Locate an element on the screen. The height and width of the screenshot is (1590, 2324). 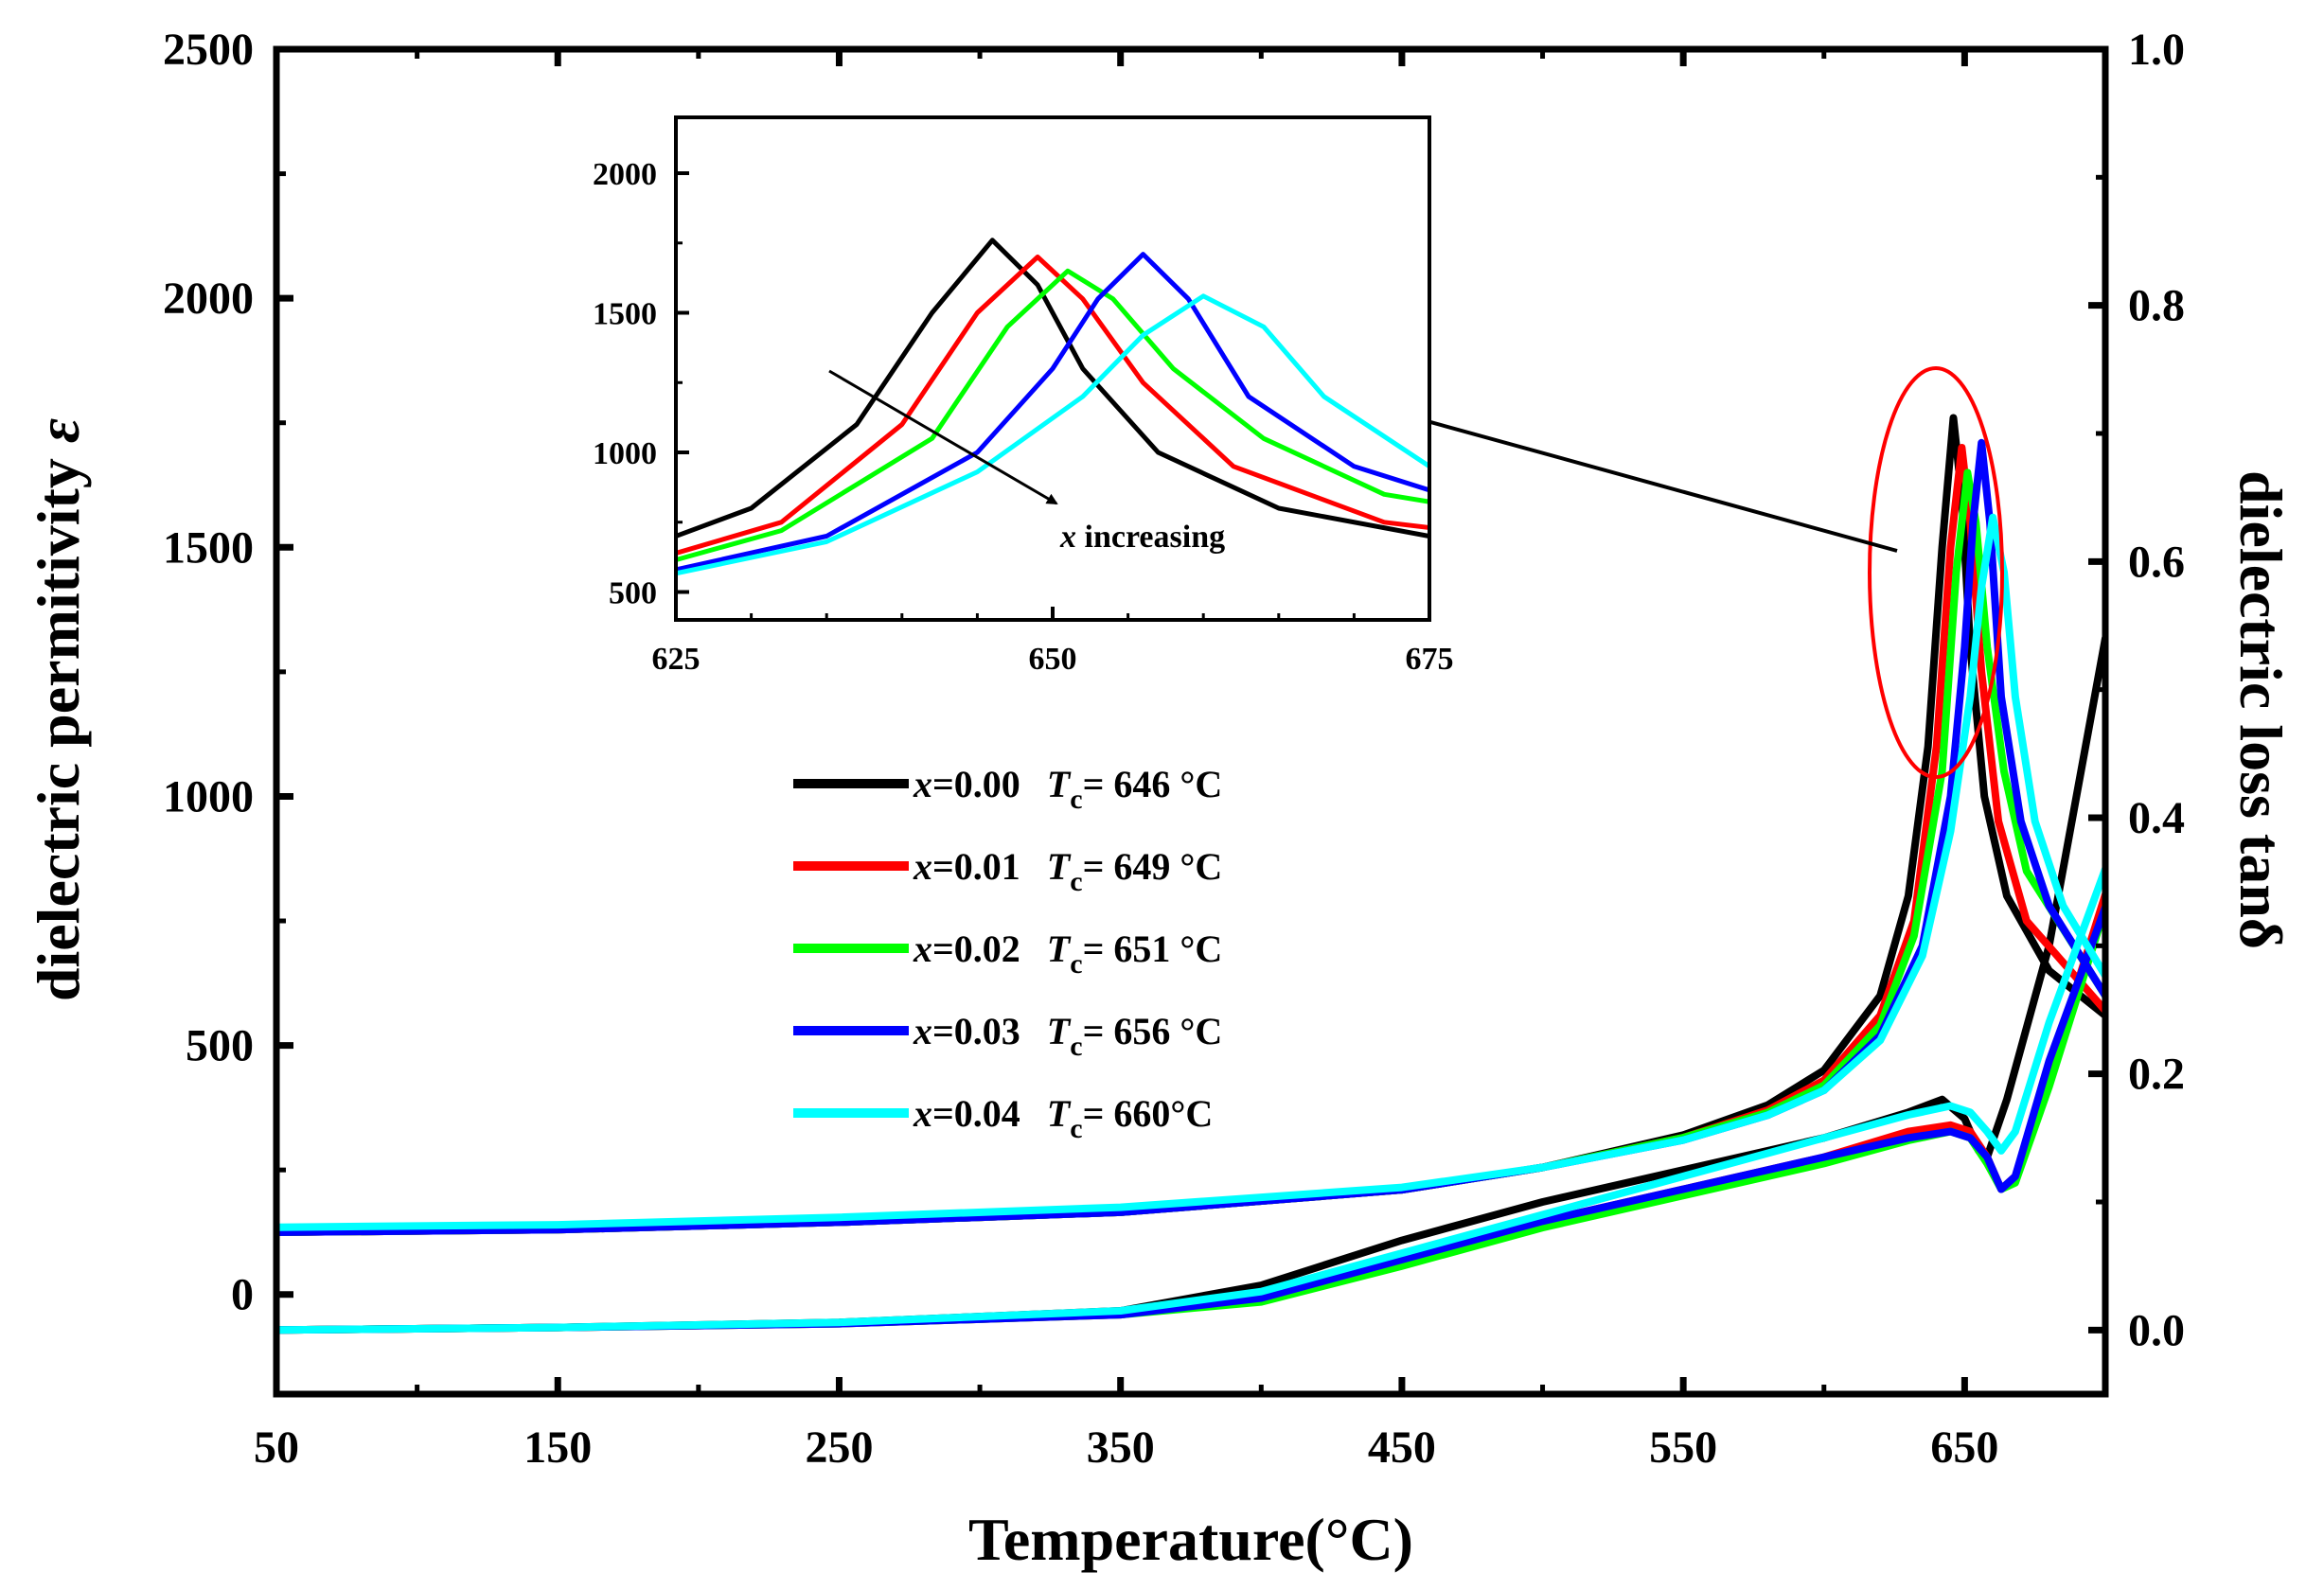
x-increasing-label: x increasing is located at coordinates (1142, 537).